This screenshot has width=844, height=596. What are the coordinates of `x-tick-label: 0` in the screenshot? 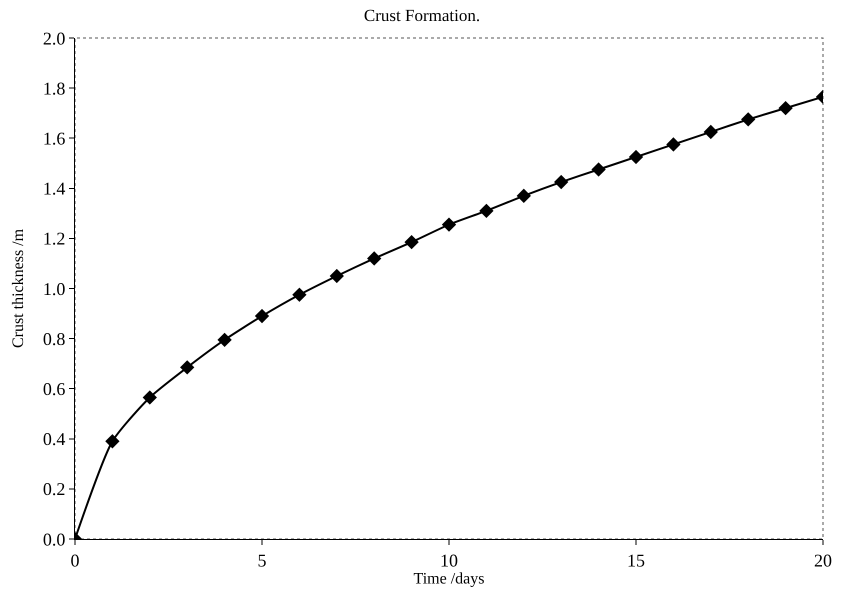 It's located at (75, 560).